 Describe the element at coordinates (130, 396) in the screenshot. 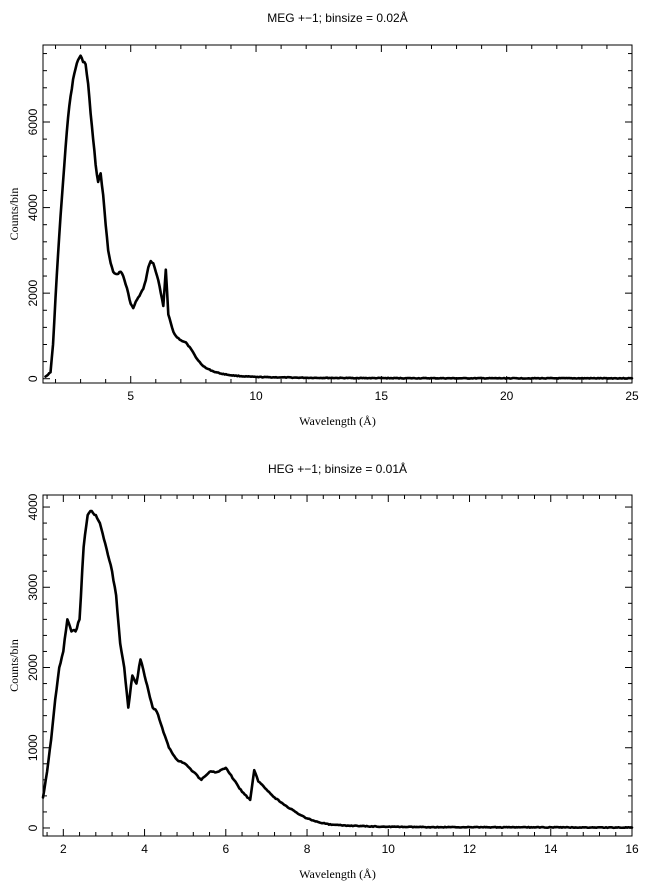

I see `x-tick-label: 5` at that location.